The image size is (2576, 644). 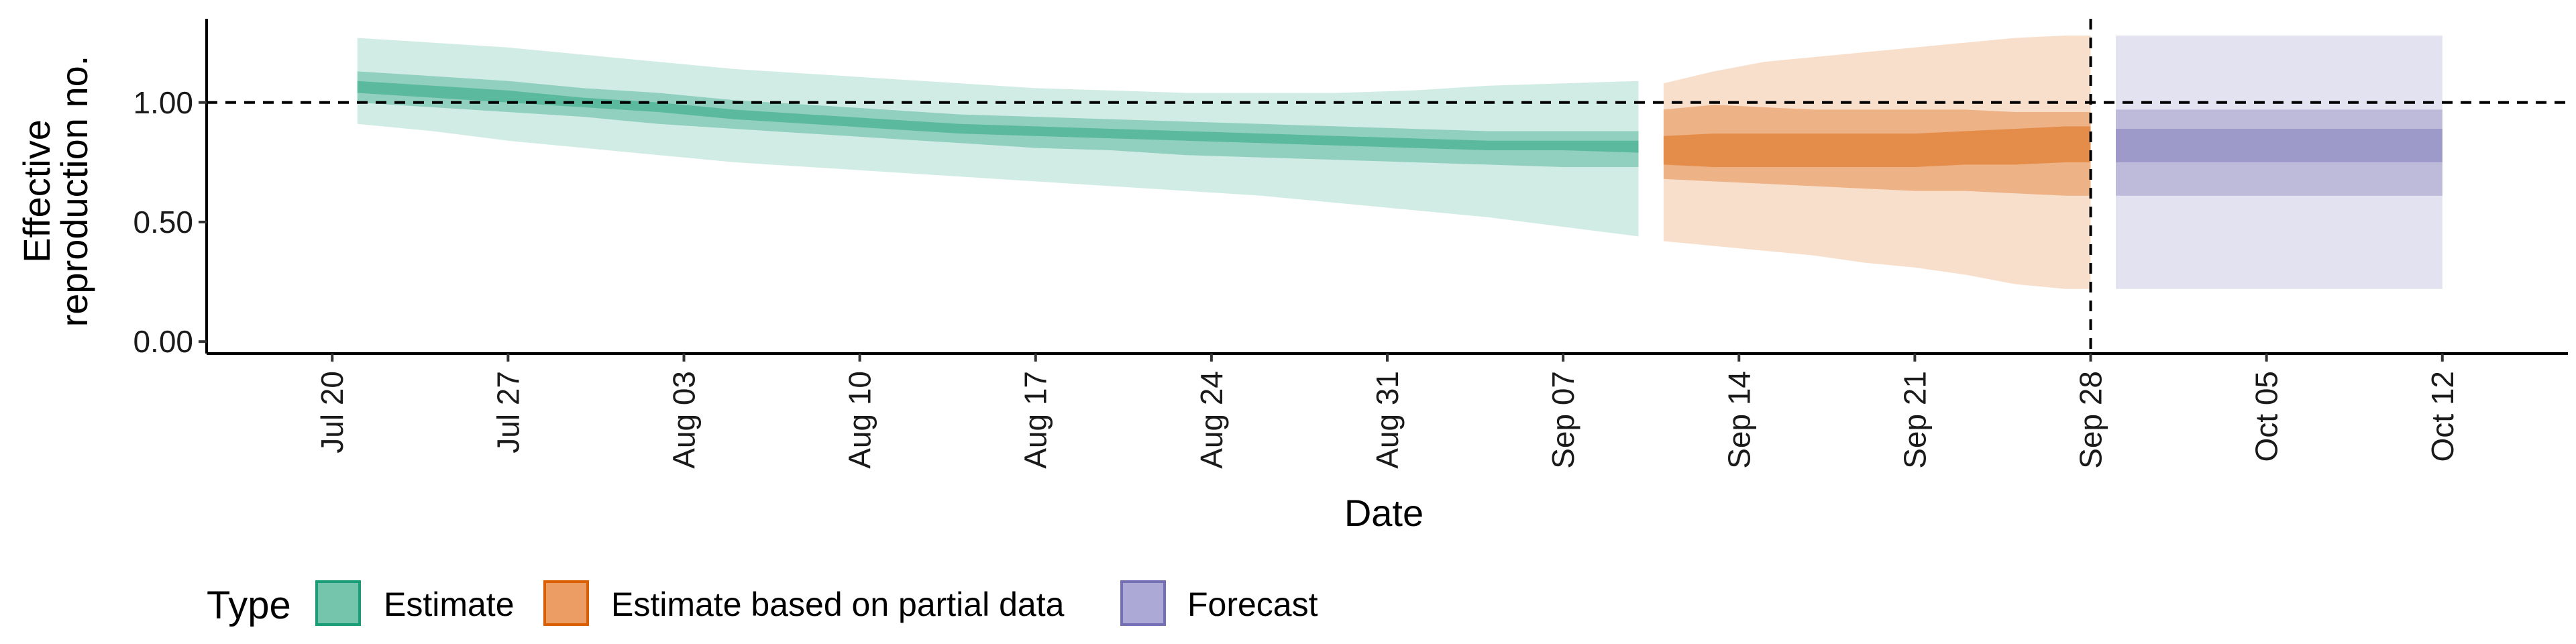 What do you see at coordinates (1252, 604) in the screenshot?
I see `legend-label-forecast: Forecast` at bounding box center [1252, 604].